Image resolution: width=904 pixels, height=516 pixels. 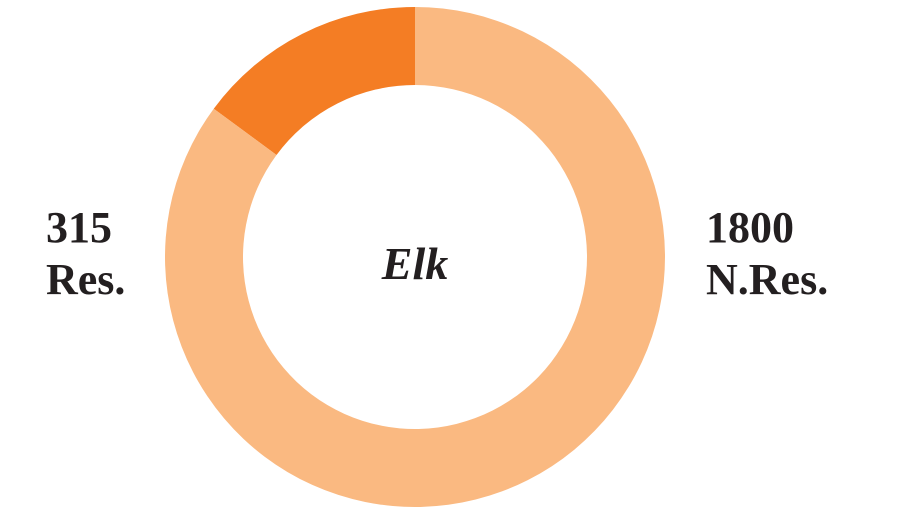 What do you see at coordinates (767, 254) in the screenshot?
I see `right-slice-label: 1800 N.Res.` at bounding box center [767, 254].